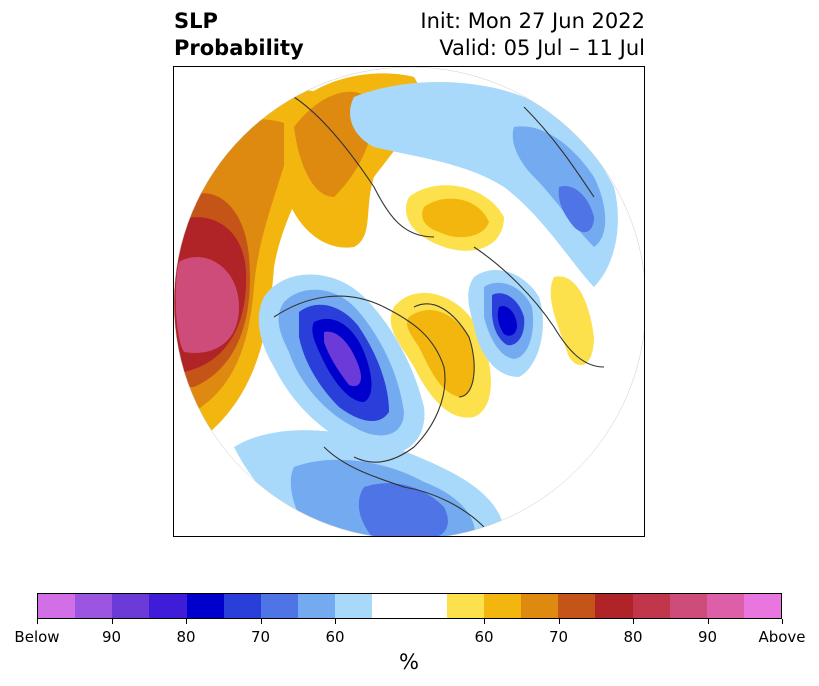  What do you see at coordinates (542, 48) in the screenshot?
I see `valid-dates: Valid: 05 Jul – 11 Jul` at bounding box center [542, 48].